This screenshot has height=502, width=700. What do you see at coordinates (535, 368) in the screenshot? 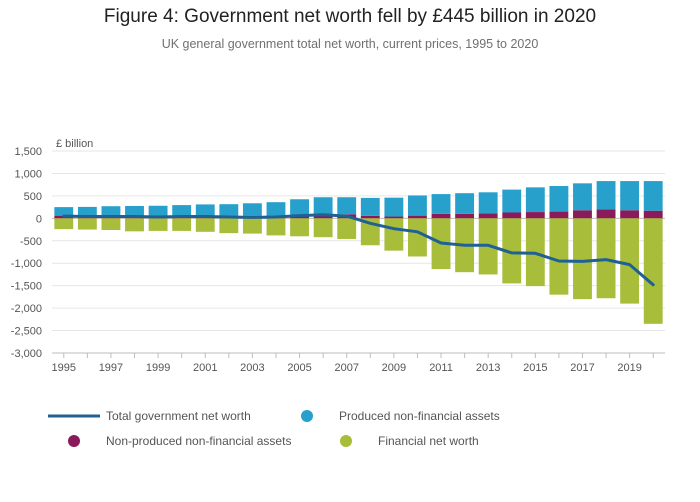
I see `x-tick-label: 2015` at bounding box center [535, 368].